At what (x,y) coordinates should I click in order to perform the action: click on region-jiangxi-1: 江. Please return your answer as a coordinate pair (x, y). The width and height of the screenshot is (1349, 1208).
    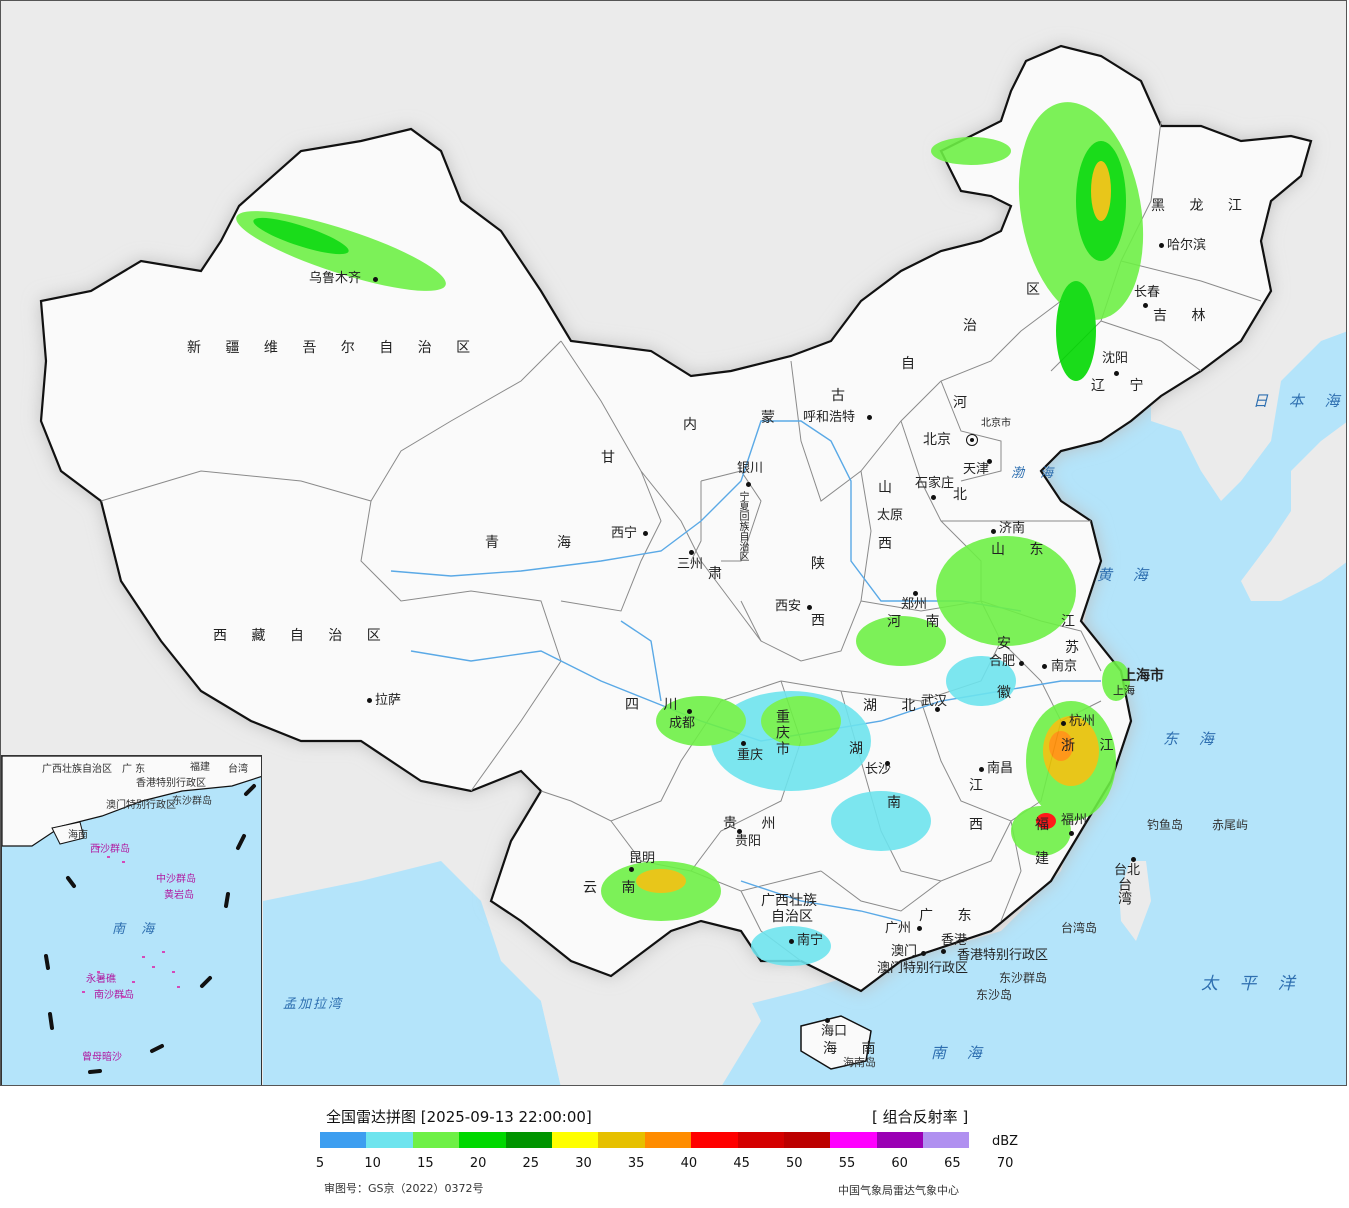
    Looking at the image, I should click on (981, 786).